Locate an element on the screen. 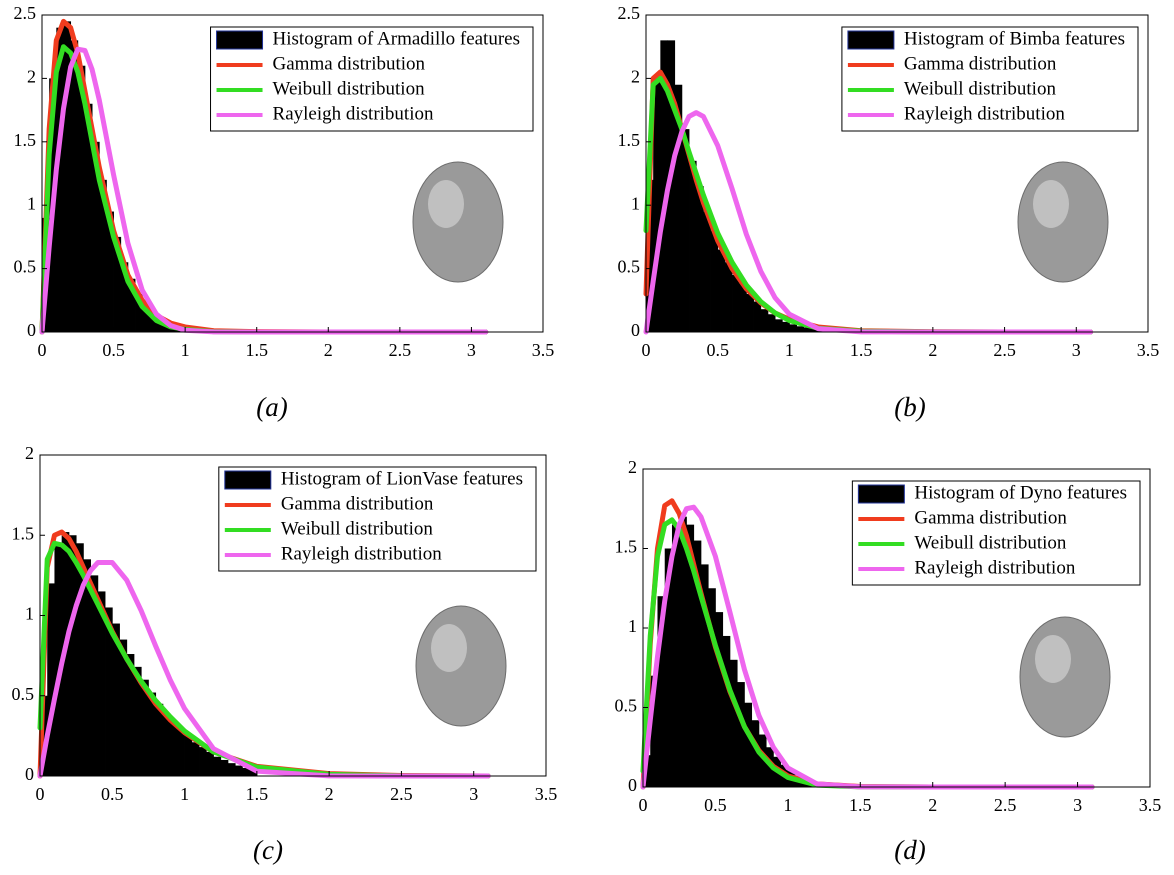  caption: (a) is located at coordinates (271, 407).